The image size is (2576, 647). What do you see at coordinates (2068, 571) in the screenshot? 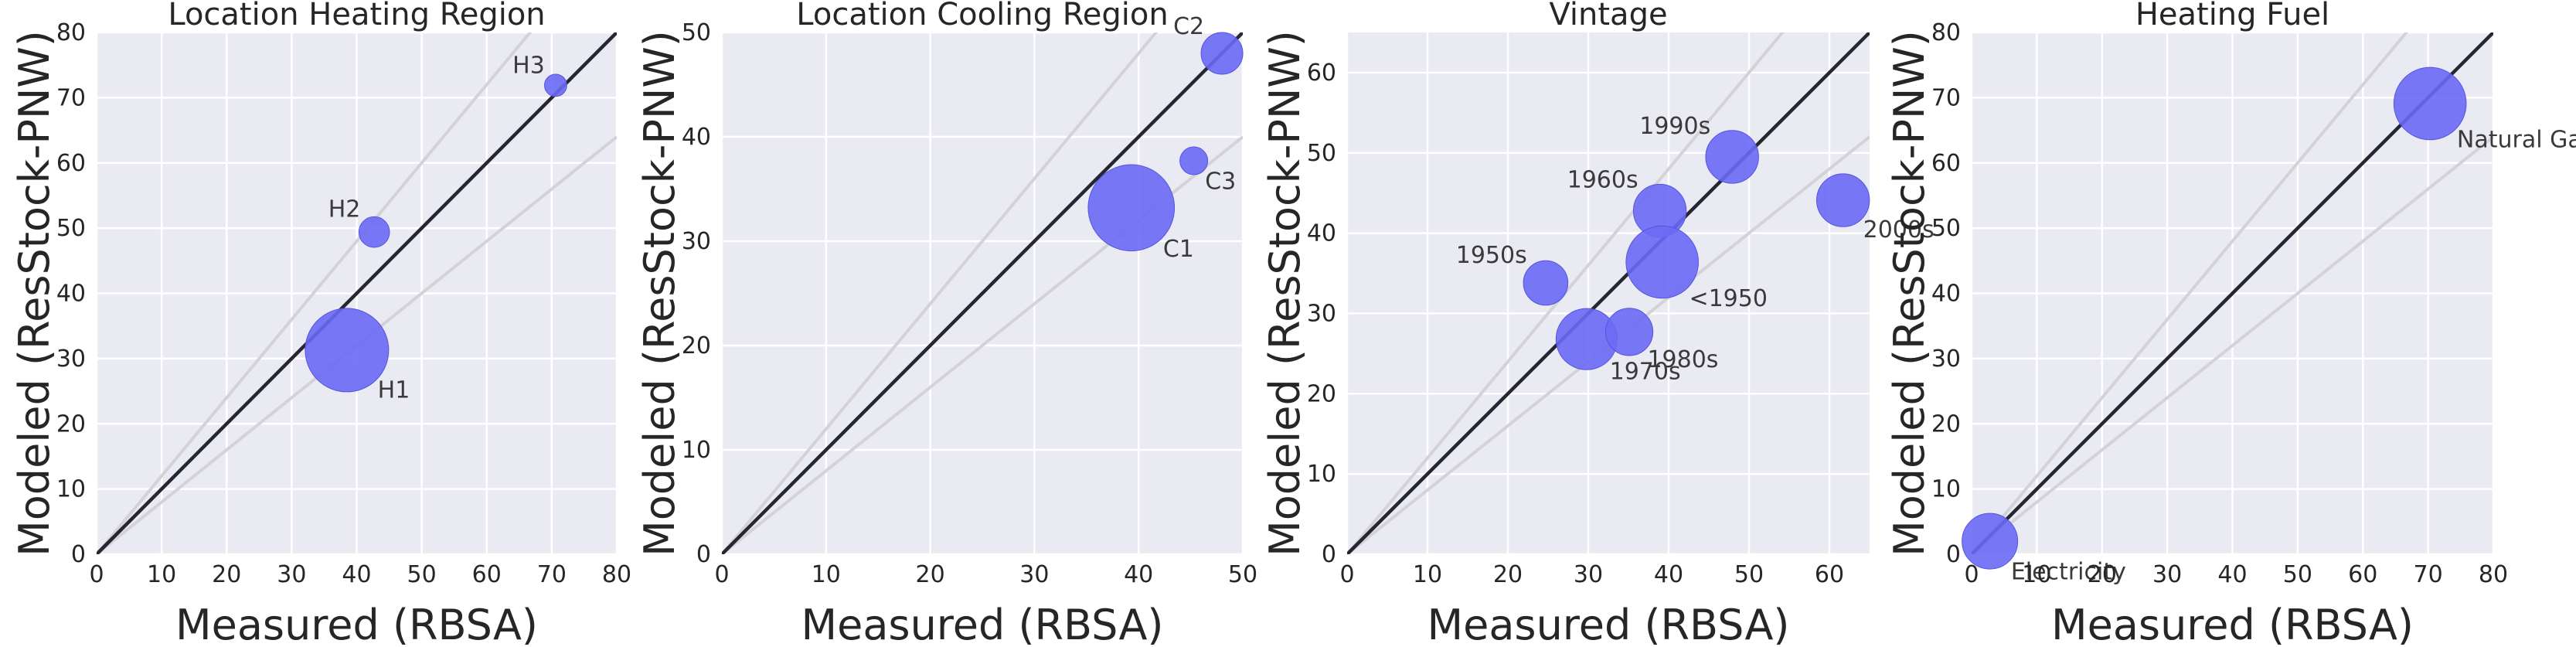
I see `data-point-label: Electricity` at bounding box center [2068, 571].